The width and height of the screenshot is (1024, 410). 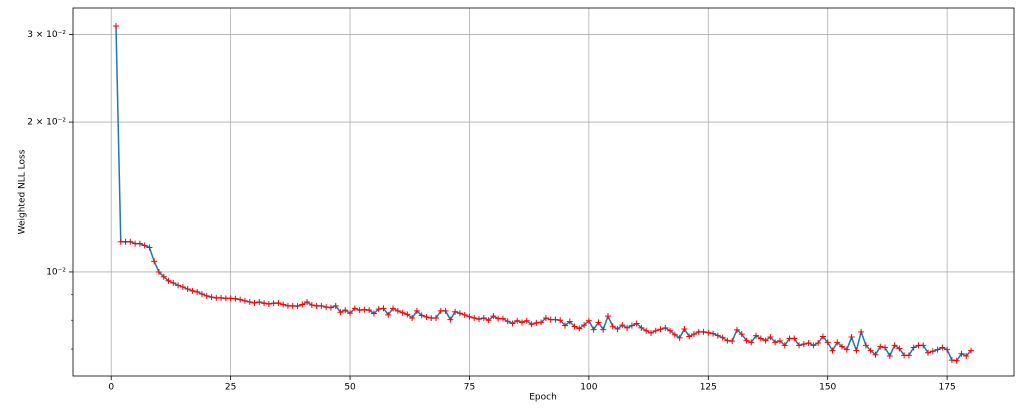 I want to click on x-tick-label: 75, so click(x=469, y=388).